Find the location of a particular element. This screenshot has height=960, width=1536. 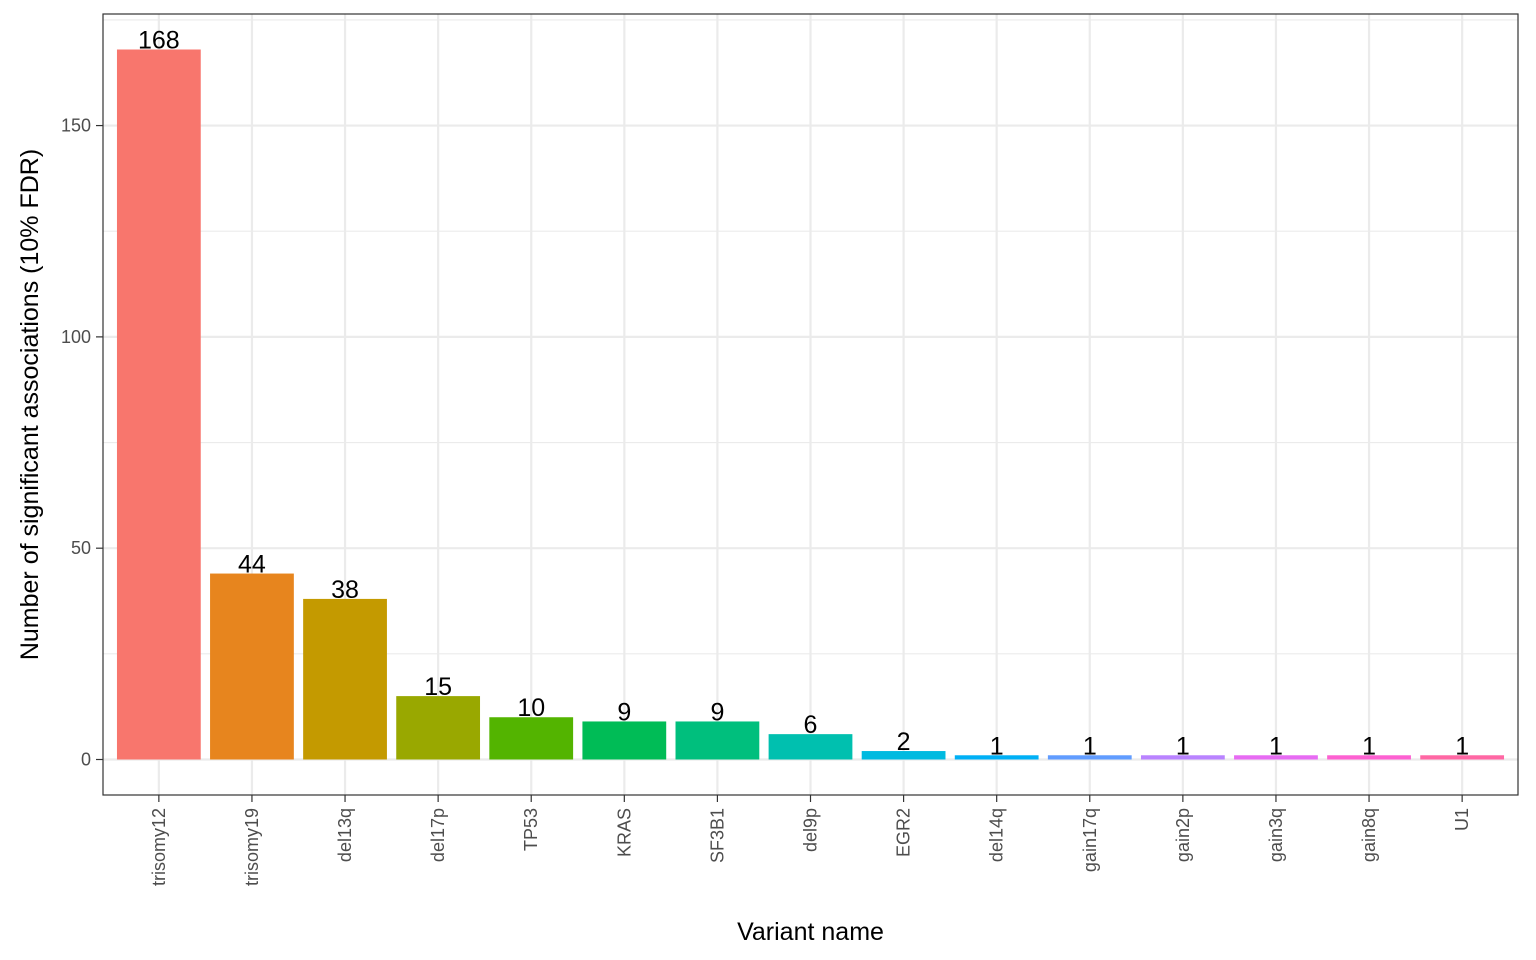

y-tick-label: 0 is located at coordinates (86, 760).